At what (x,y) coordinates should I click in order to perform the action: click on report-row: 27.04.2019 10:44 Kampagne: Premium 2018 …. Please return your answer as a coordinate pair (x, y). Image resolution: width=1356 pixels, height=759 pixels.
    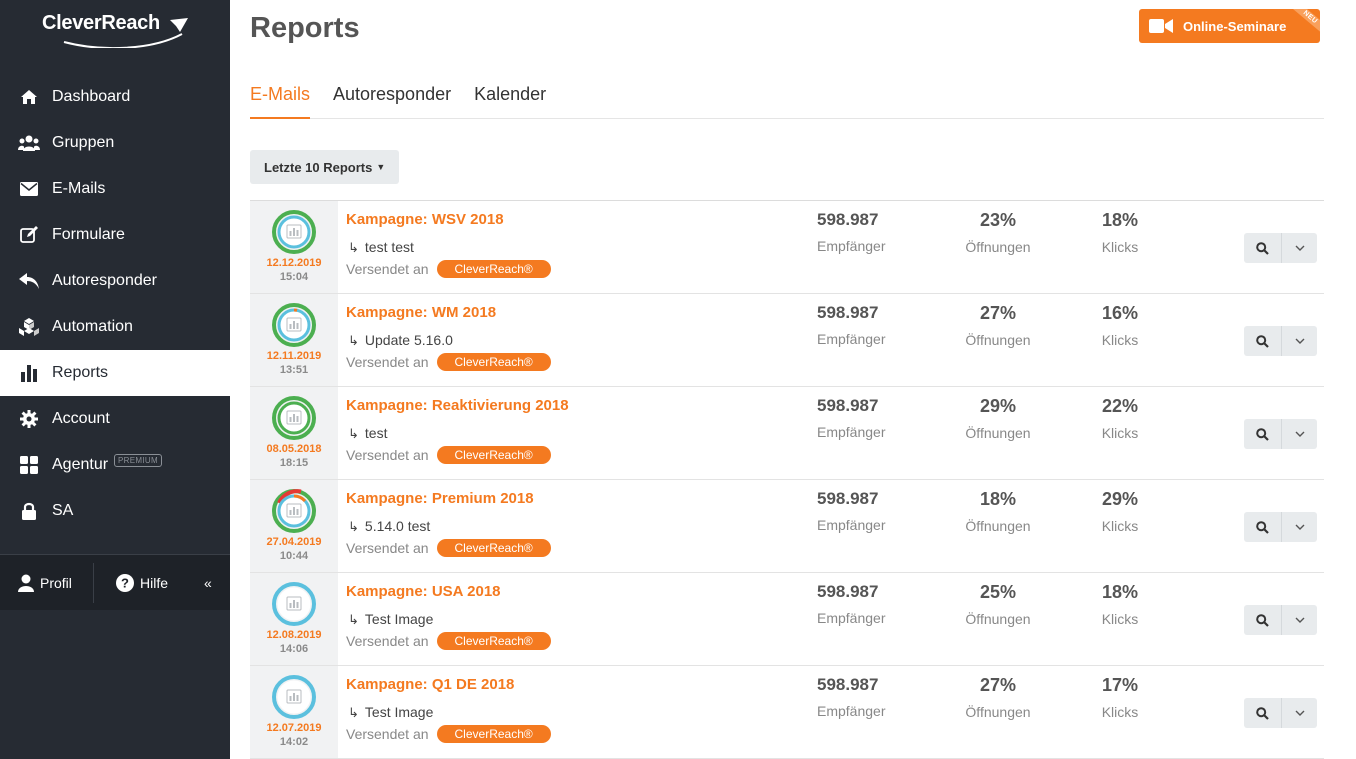
    Looking at the image, I should click on (787, 526).